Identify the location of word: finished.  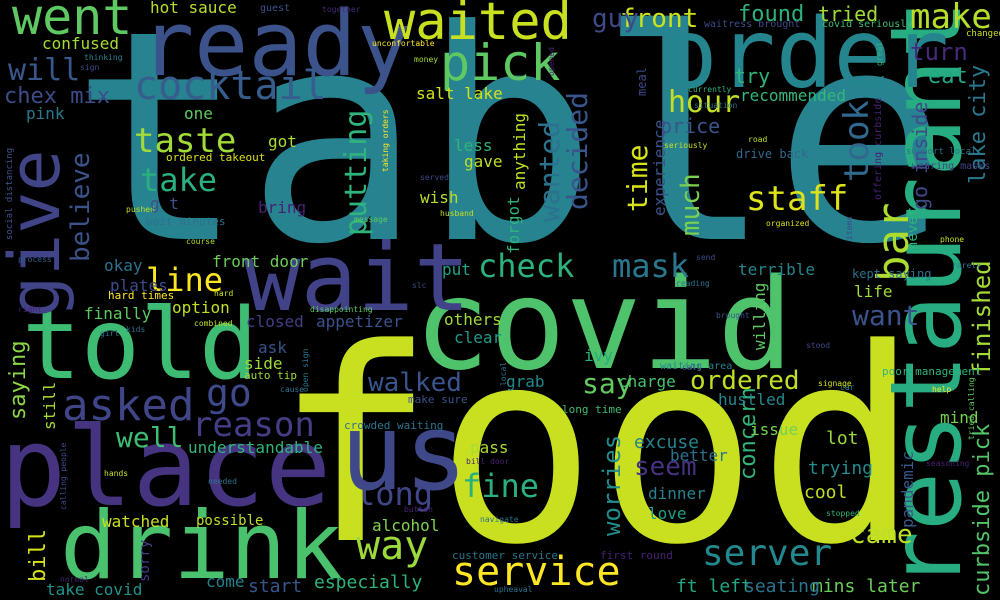
(982, 318).